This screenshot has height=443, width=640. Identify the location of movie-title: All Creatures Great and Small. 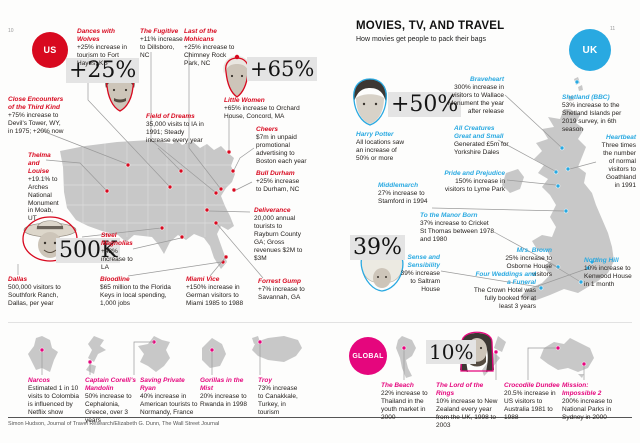
(479, 132).